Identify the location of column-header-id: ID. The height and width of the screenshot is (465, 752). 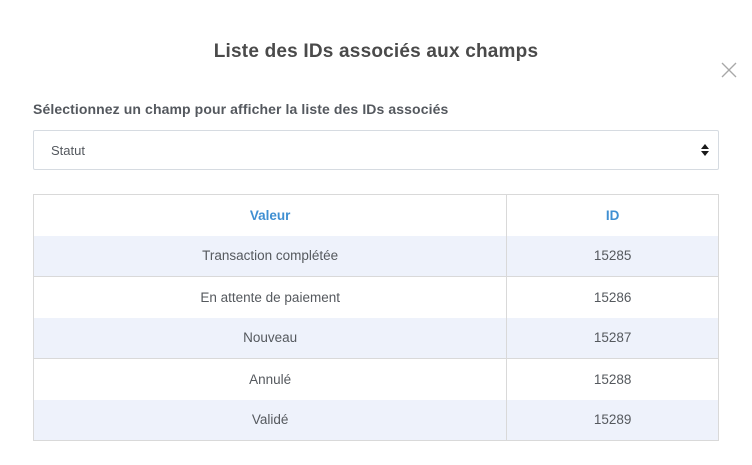
(612, 215).